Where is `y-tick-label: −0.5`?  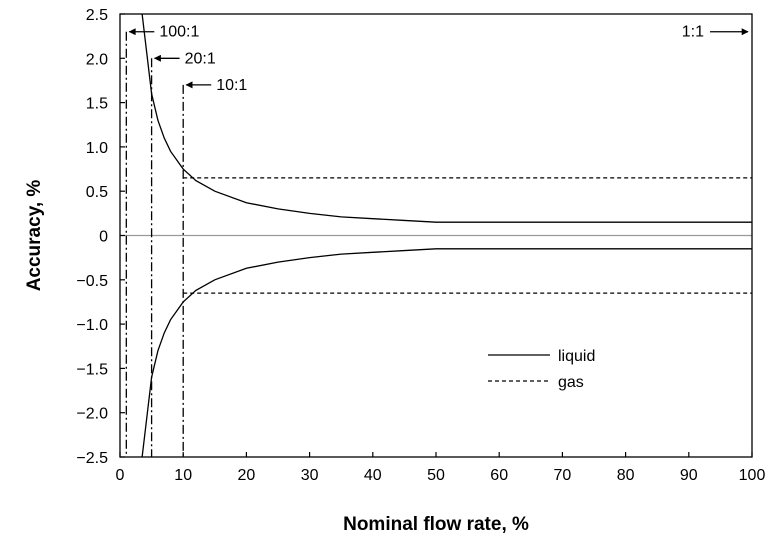
y-tick-label: −0.5 is located at coordinates (92, 281).